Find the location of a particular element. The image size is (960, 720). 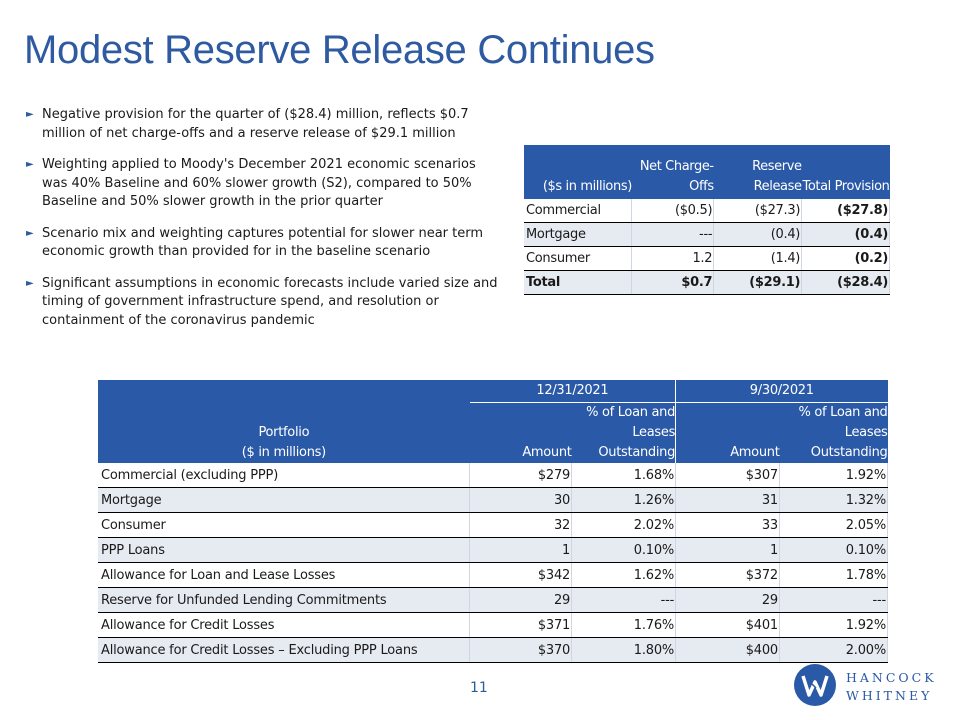

table-row: PPP Loans 1 0.10% 1 0.10% is located at coordinates (493, 550).